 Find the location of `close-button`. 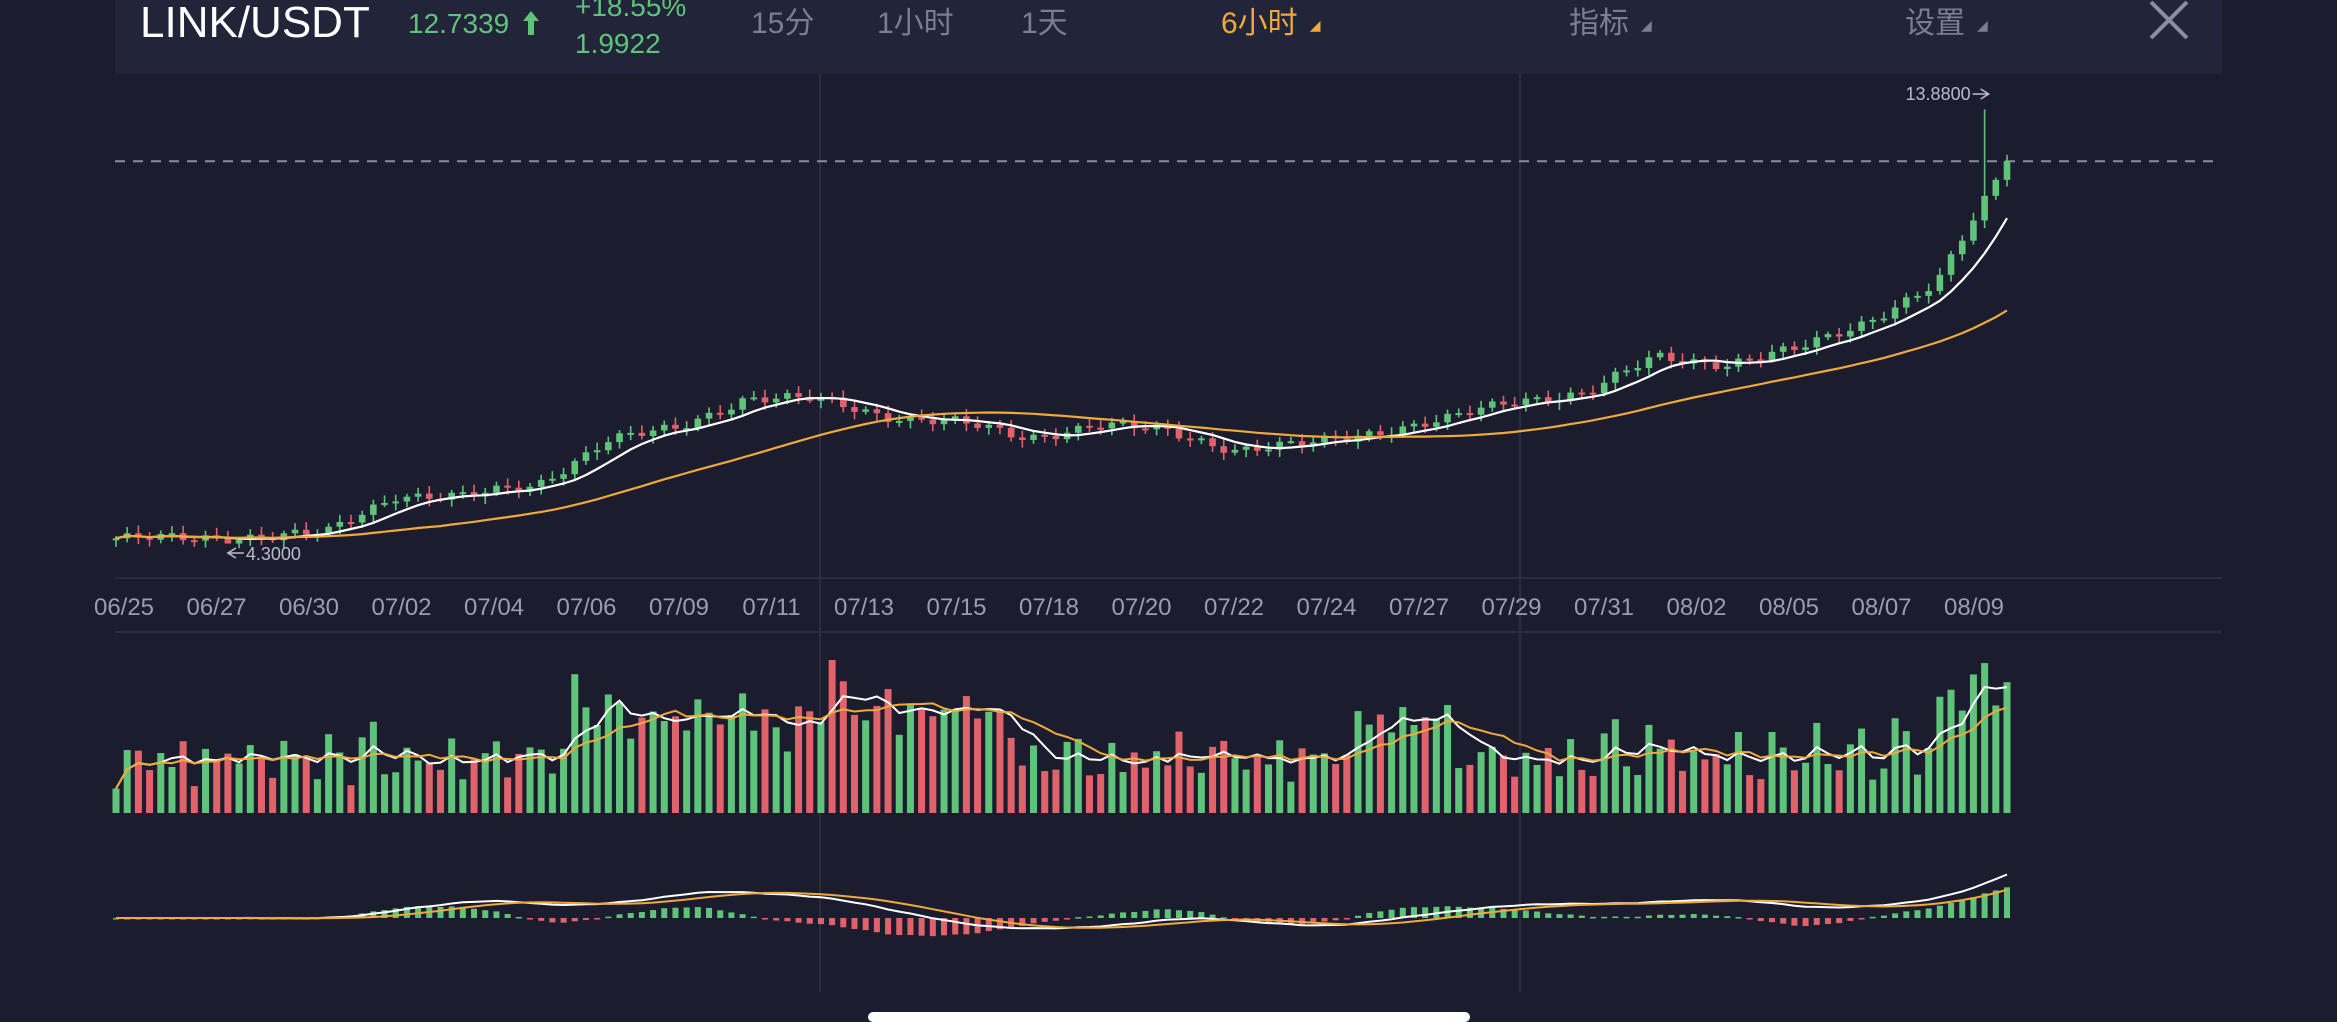

close-button is located at coordinates (2169, 24).